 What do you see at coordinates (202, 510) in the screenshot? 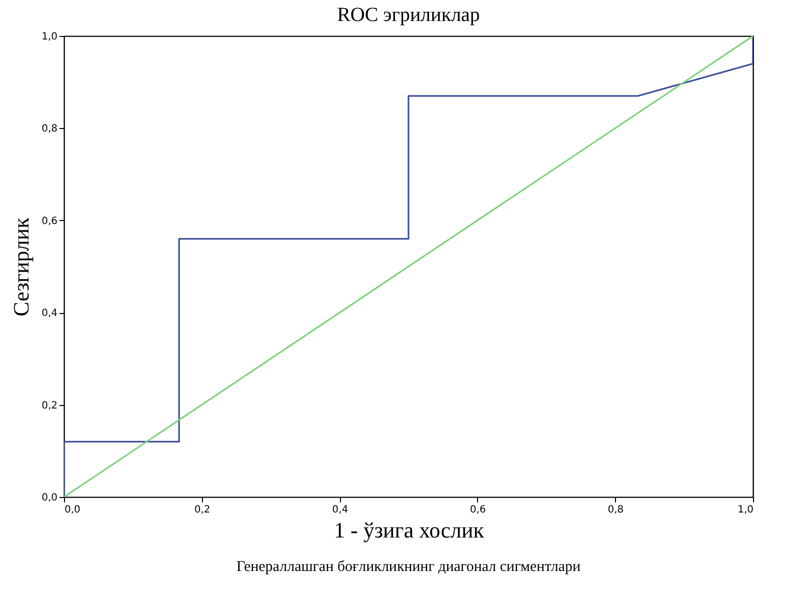
I see `x-tick-label: 0,2` at bounding box center [202, 510].